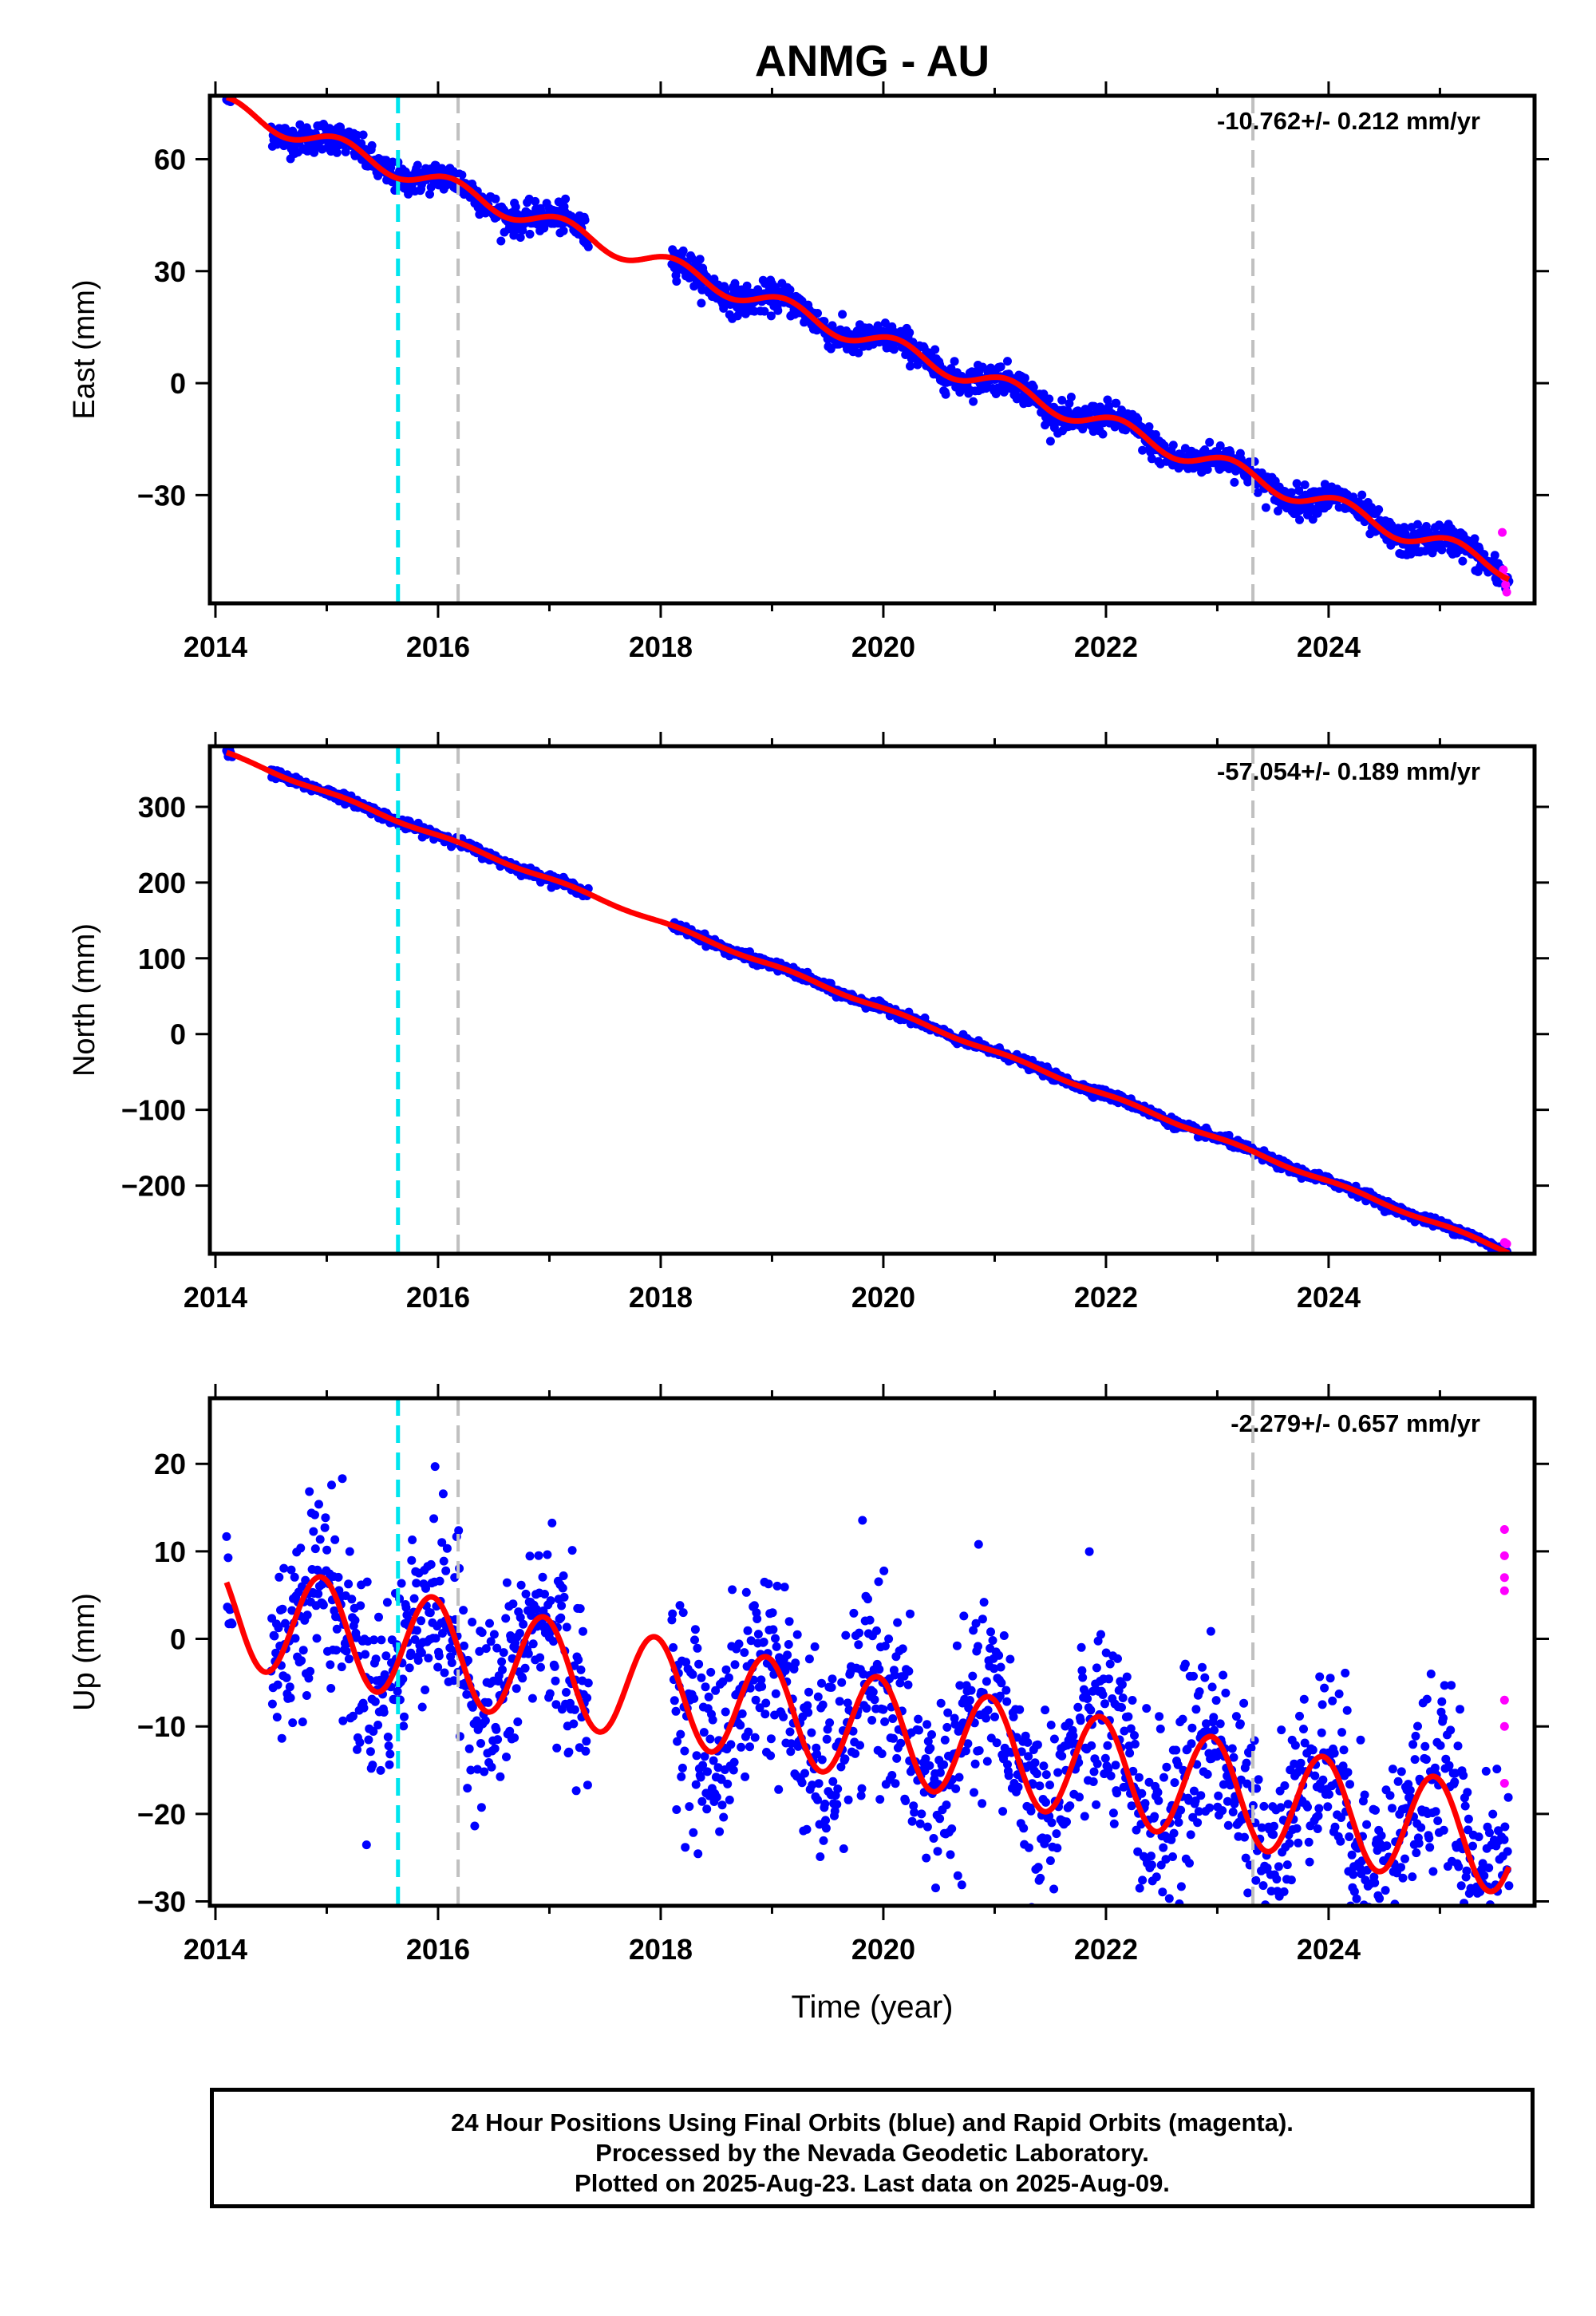 This screenshot has height=2316, width=1596. Describe the element at coordinates (162, 883) in the screenshot. I see `y-tick-label: 200` at that location.